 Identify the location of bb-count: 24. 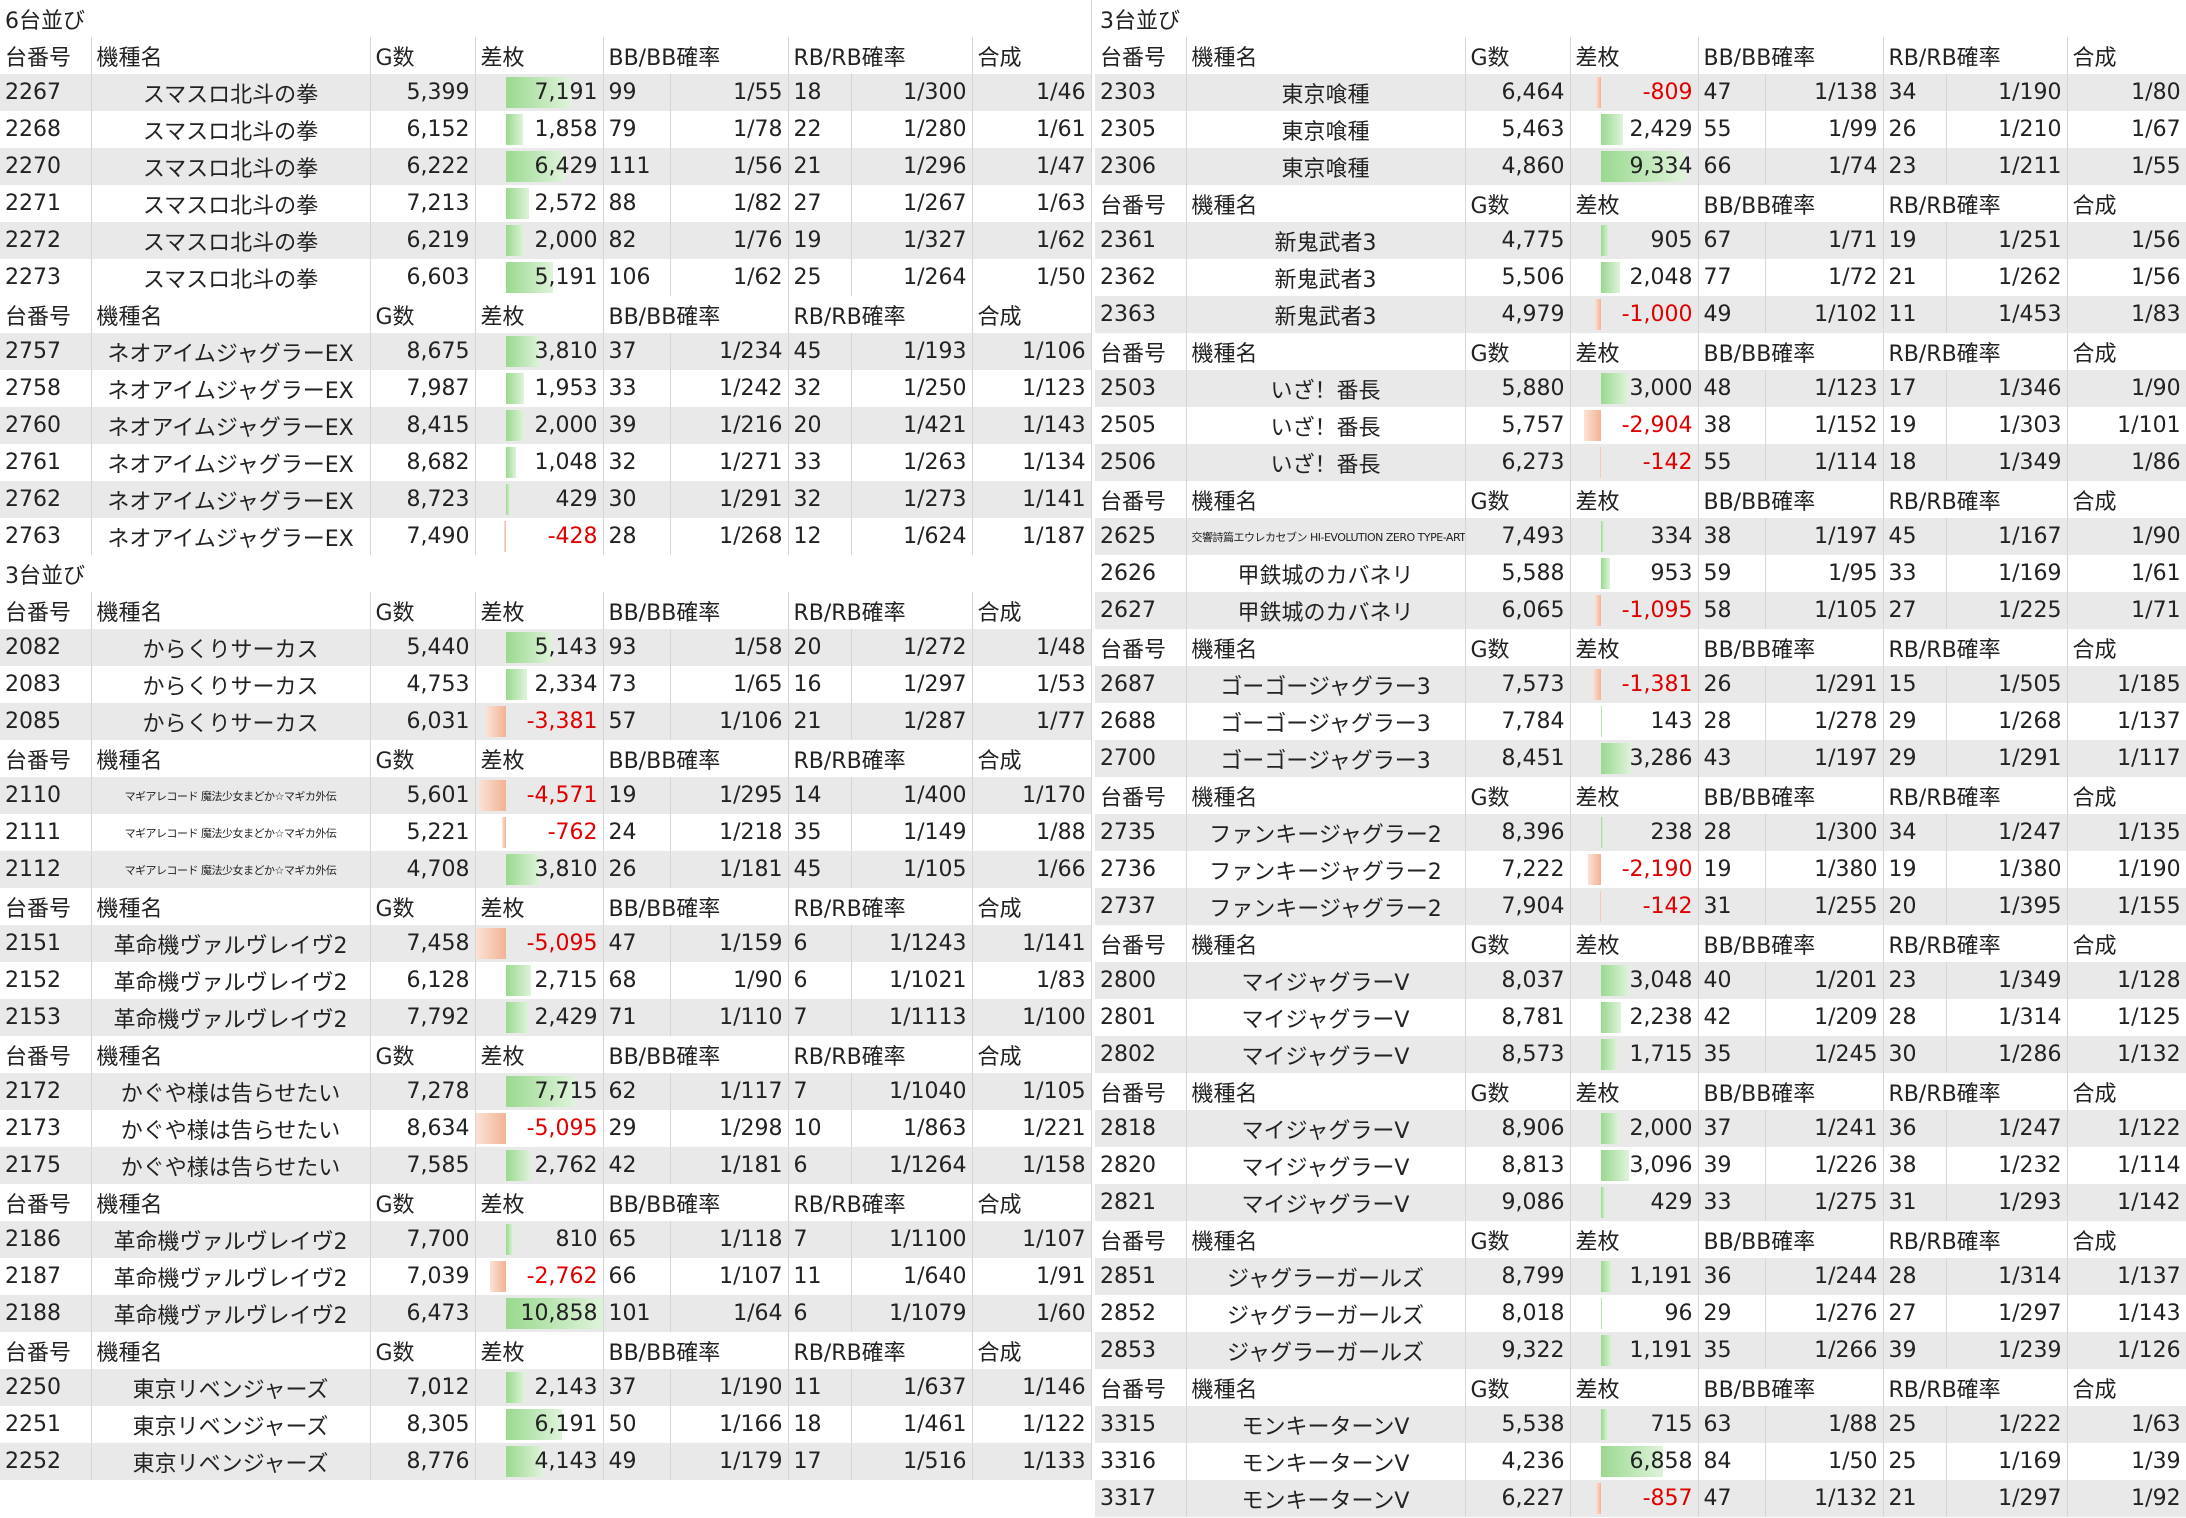
(637, 832).